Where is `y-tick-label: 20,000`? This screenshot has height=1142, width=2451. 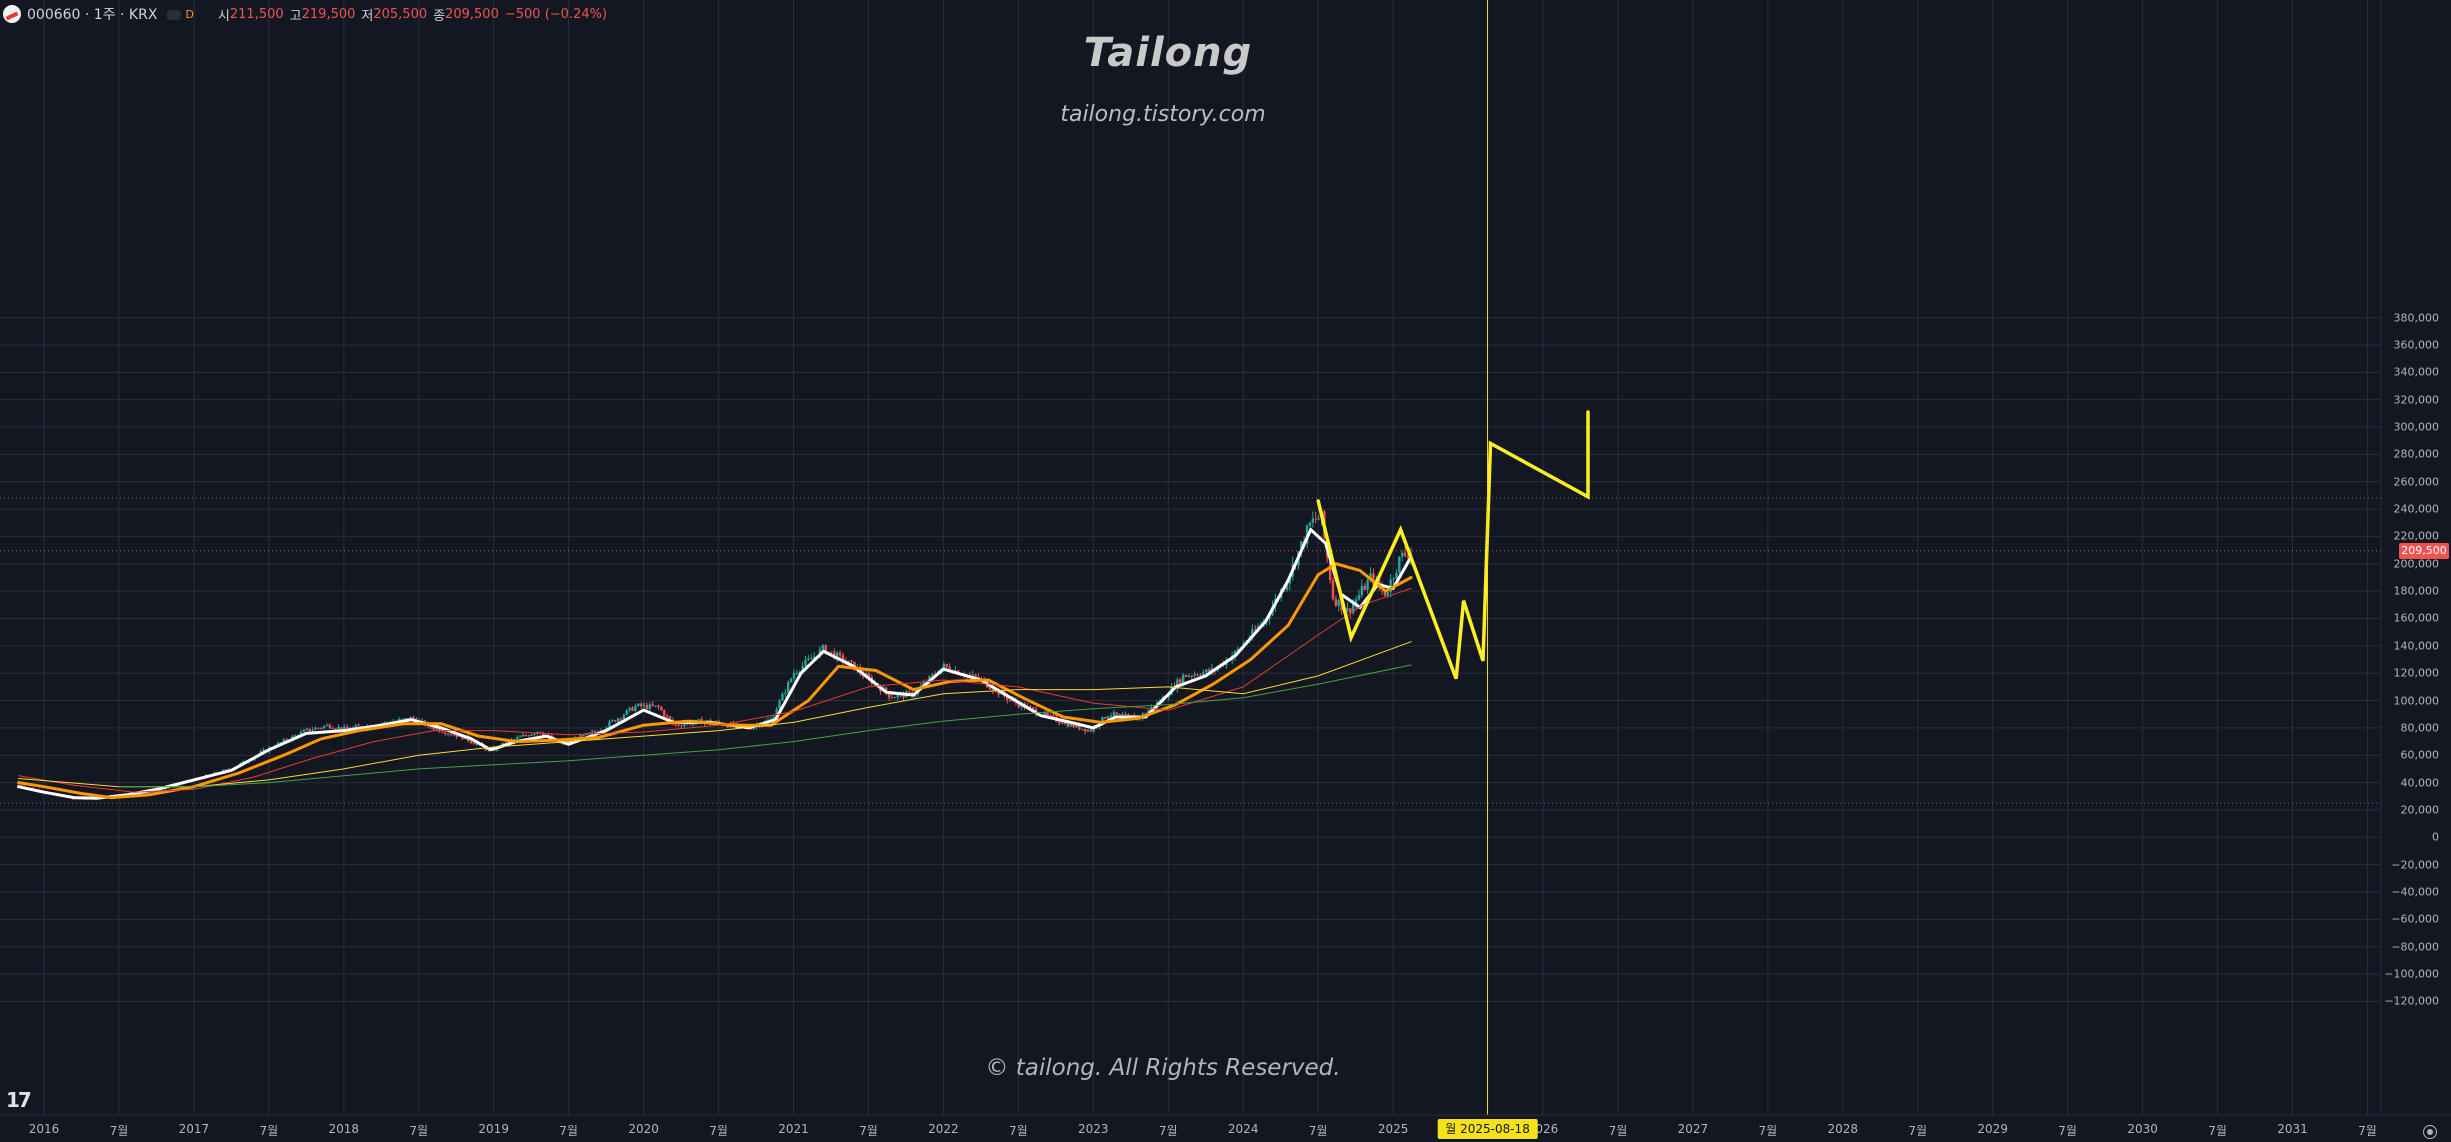
y-tick-label: 20,000 is located at coordinates (2420, 810).